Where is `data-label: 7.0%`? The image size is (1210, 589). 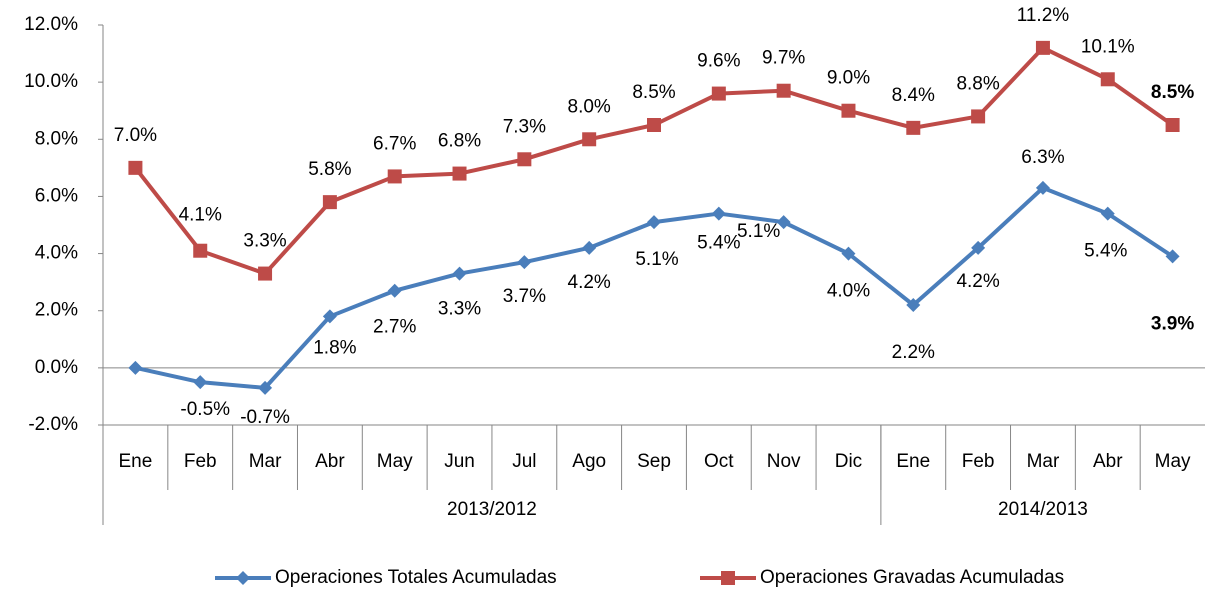
data-label: 7.0% is located at coordinates (135, 135).